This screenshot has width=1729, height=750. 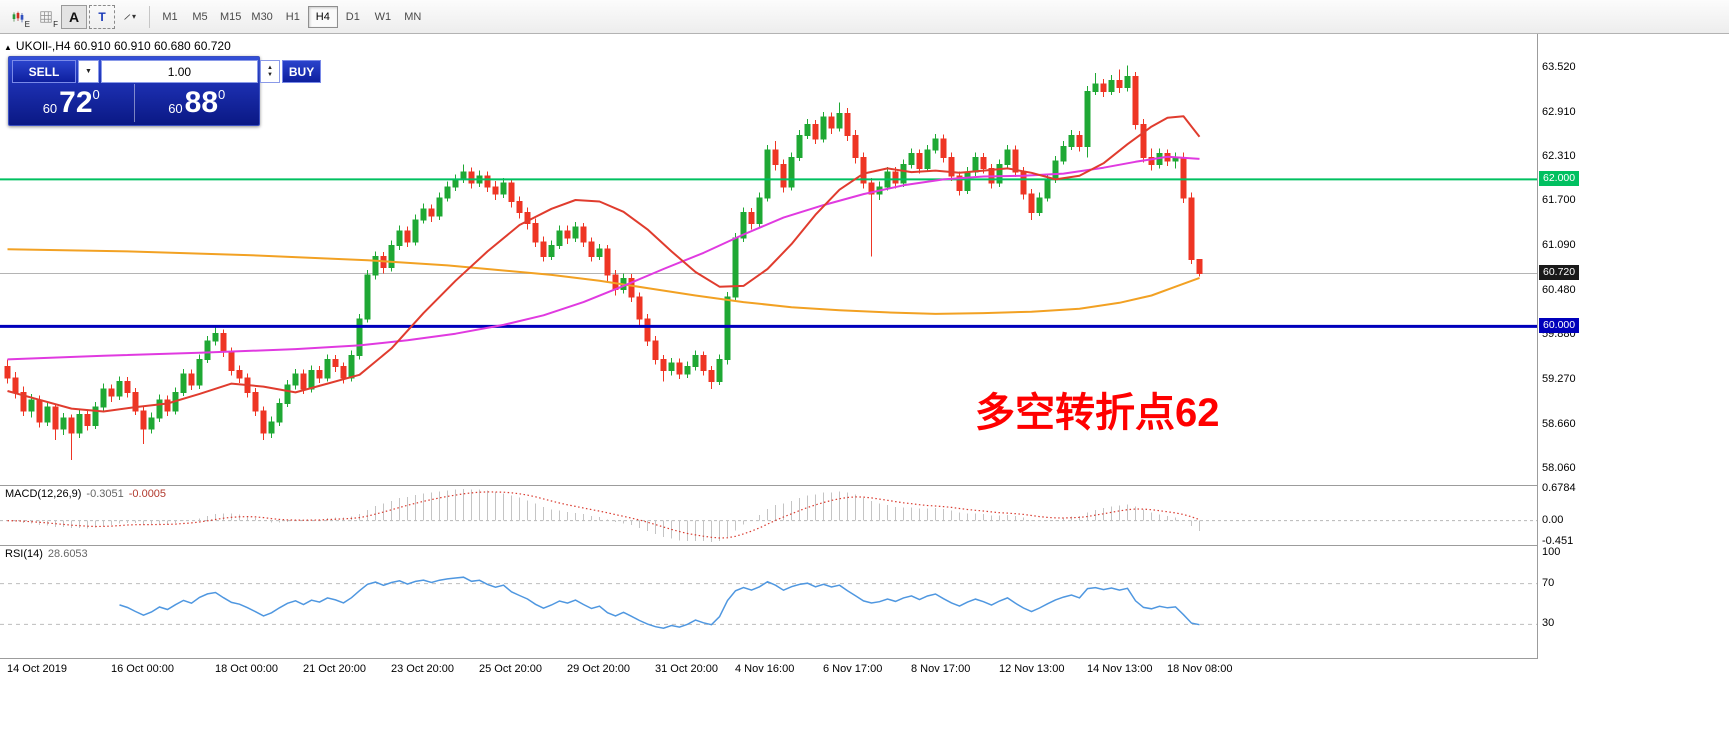 What do you see at coordinates (130, 17) in the screenshot?
I see `draw-tools-dropdown-button: ▾` at bounding box center [130, 17].